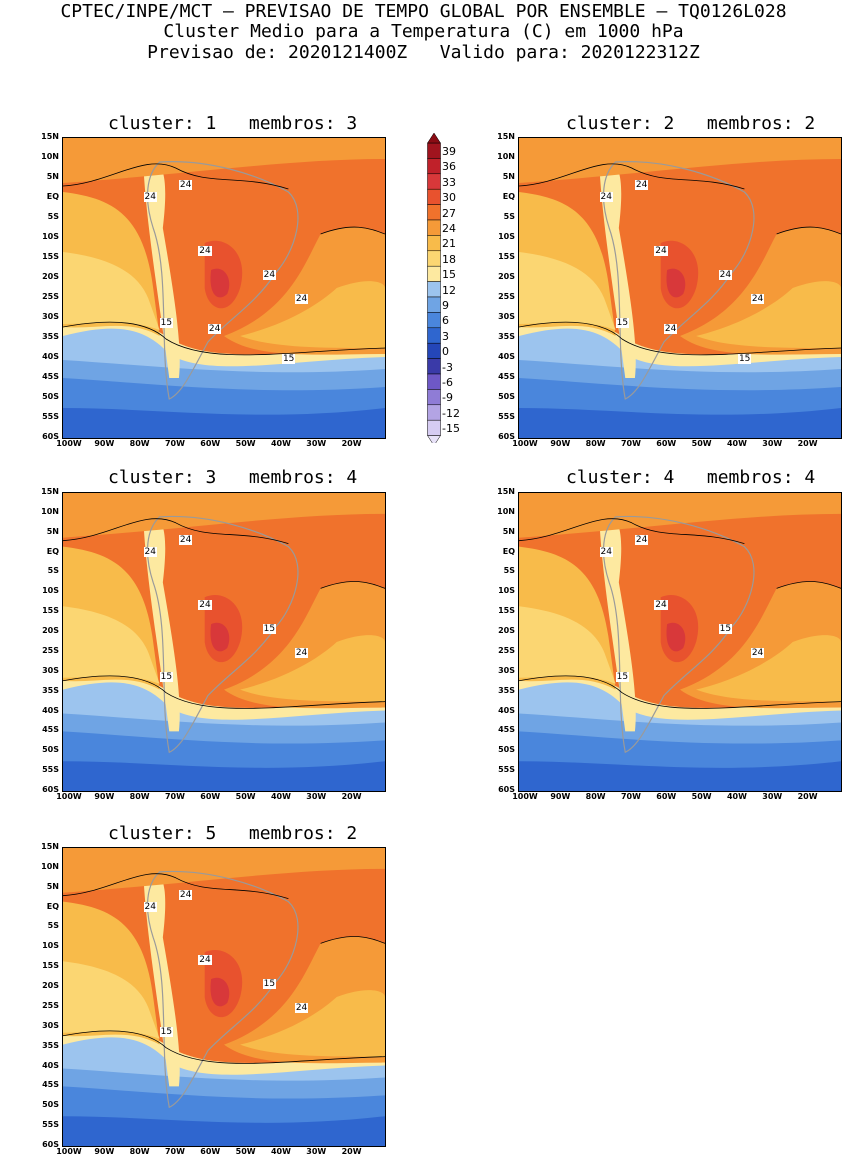 This screenshot has height=1157, width=847. I want to click on colorbar-label: -3, so click(447, 367).